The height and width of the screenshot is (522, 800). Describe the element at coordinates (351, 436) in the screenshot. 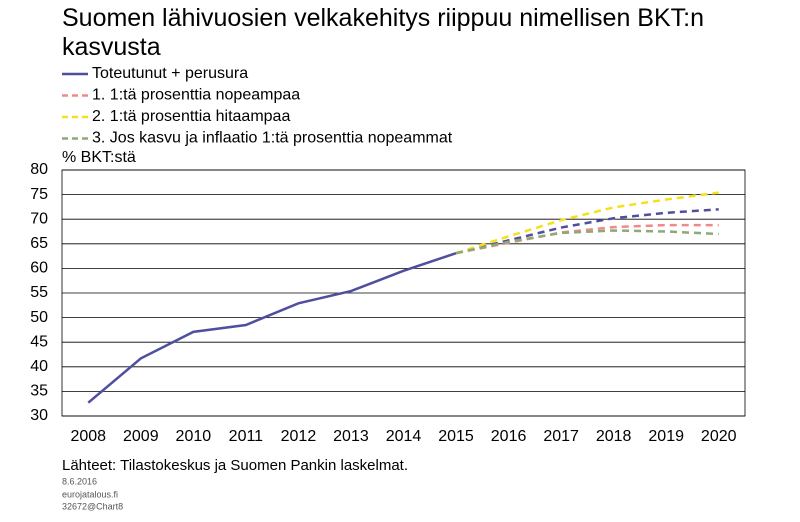

I see `x-tick-label: 2013` at that location.